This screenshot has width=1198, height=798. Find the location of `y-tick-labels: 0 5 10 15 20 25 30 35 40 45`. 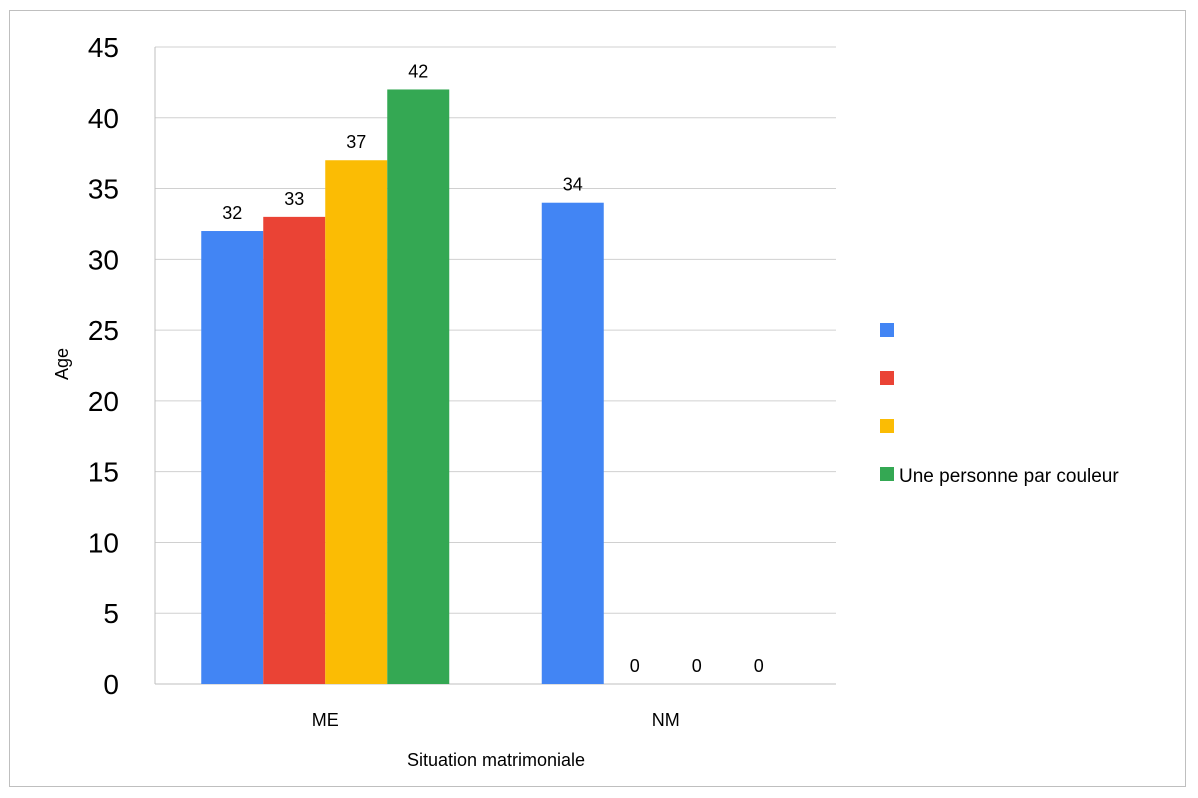

y-tick-labels: 0 5 10 15 20 25 30 35 40 45 is located at coordinates (103, 366).